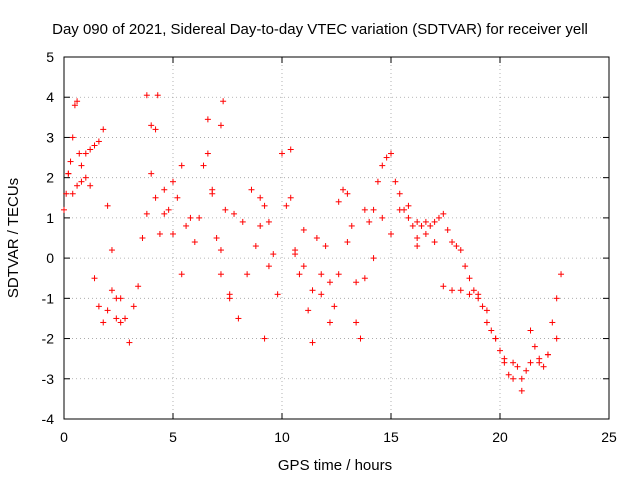 The height and width of the screenshot is (480, 640). I want to click on y-tick-label: -3, so click(48, 379).